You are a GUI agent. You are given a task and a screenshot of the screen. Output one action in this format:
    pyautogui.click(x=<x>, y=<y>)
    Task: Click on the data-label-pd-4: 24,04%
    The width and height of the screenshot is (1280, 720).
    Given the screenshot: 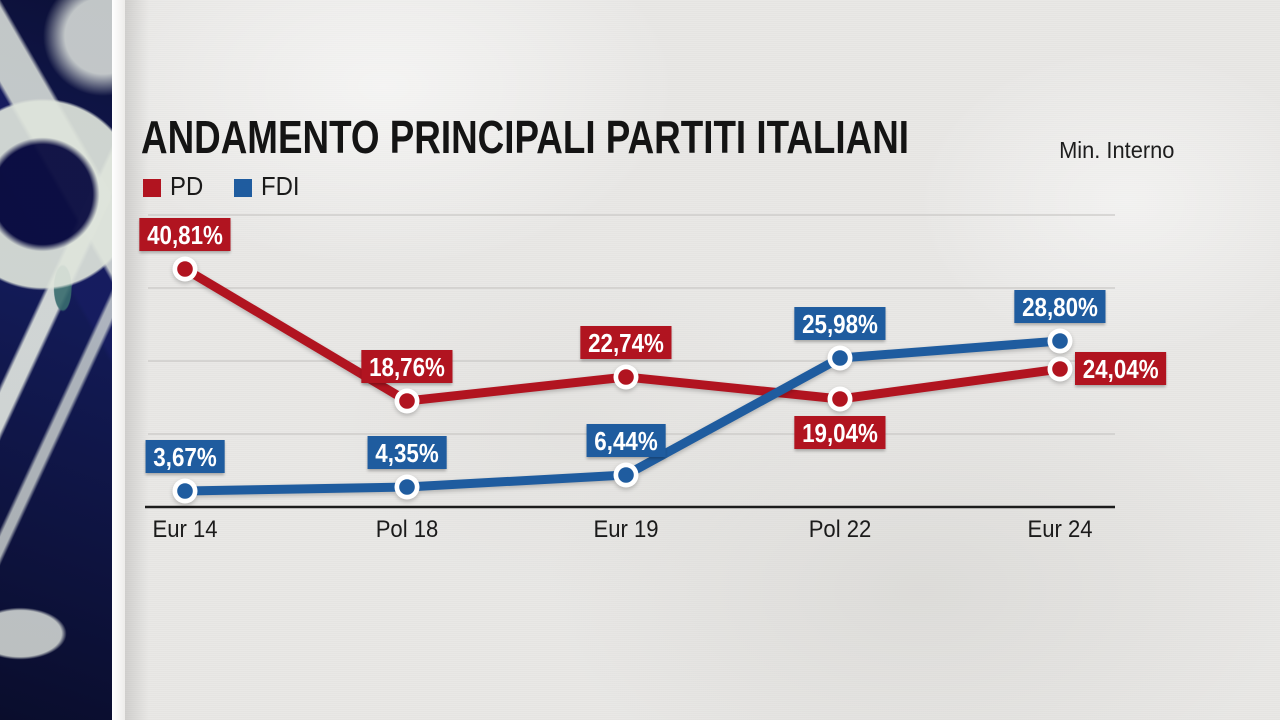 What is the action you would take?
    pyautogui.click(x=1121, y=368)
    